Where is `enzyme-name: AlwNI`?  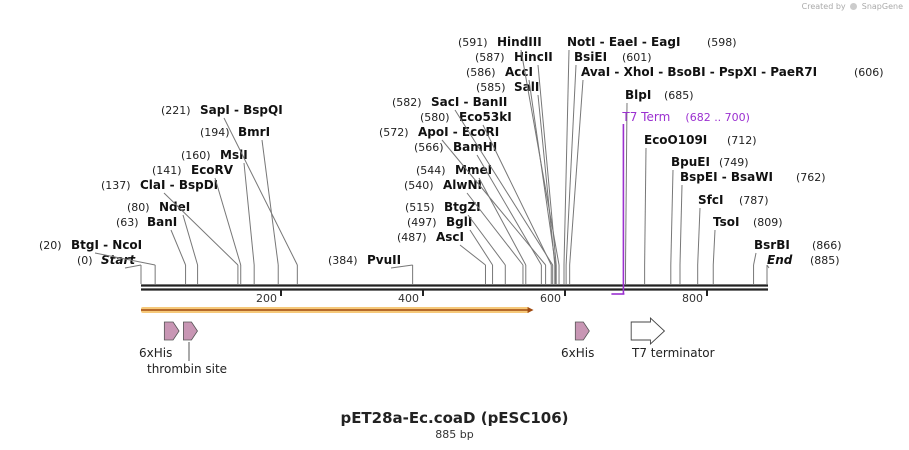
enzyme-name: AlwNI is located at coordinates (462, 185).